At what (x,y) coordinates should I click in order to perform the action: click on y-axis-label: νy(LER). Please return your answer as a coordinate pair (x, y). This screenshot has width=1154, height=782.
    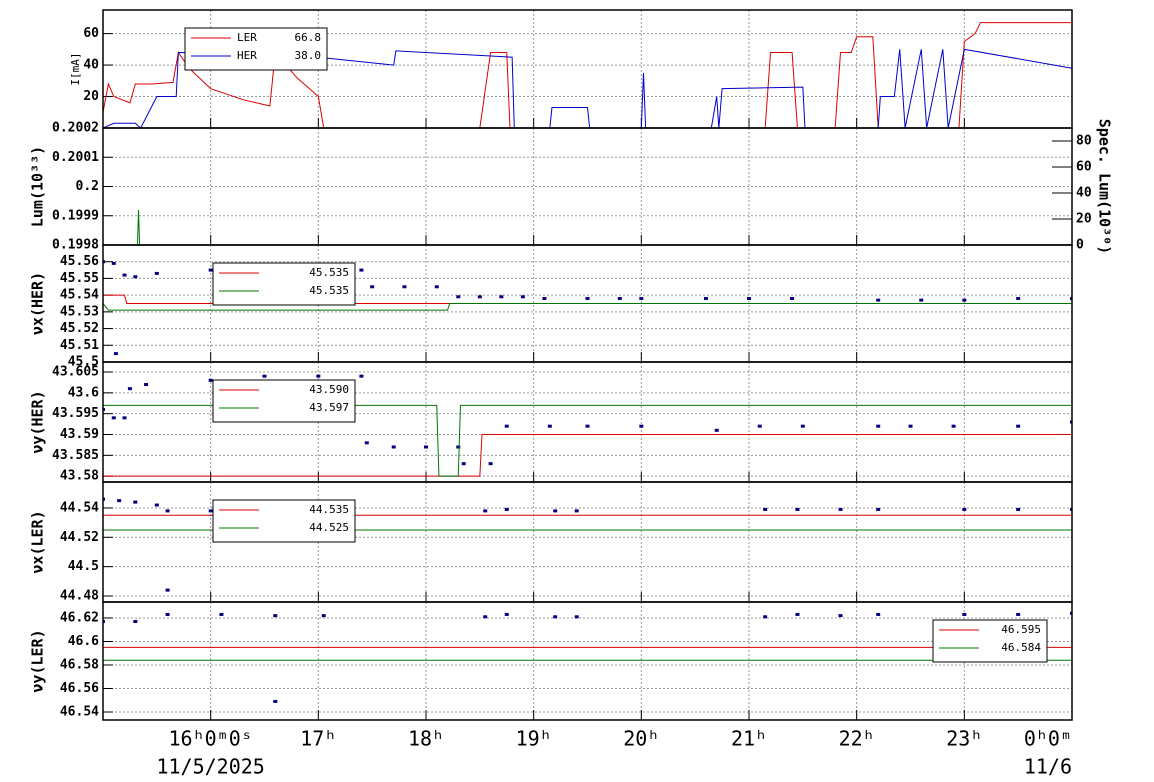
    Looking at the image, I should click on (38, 660).